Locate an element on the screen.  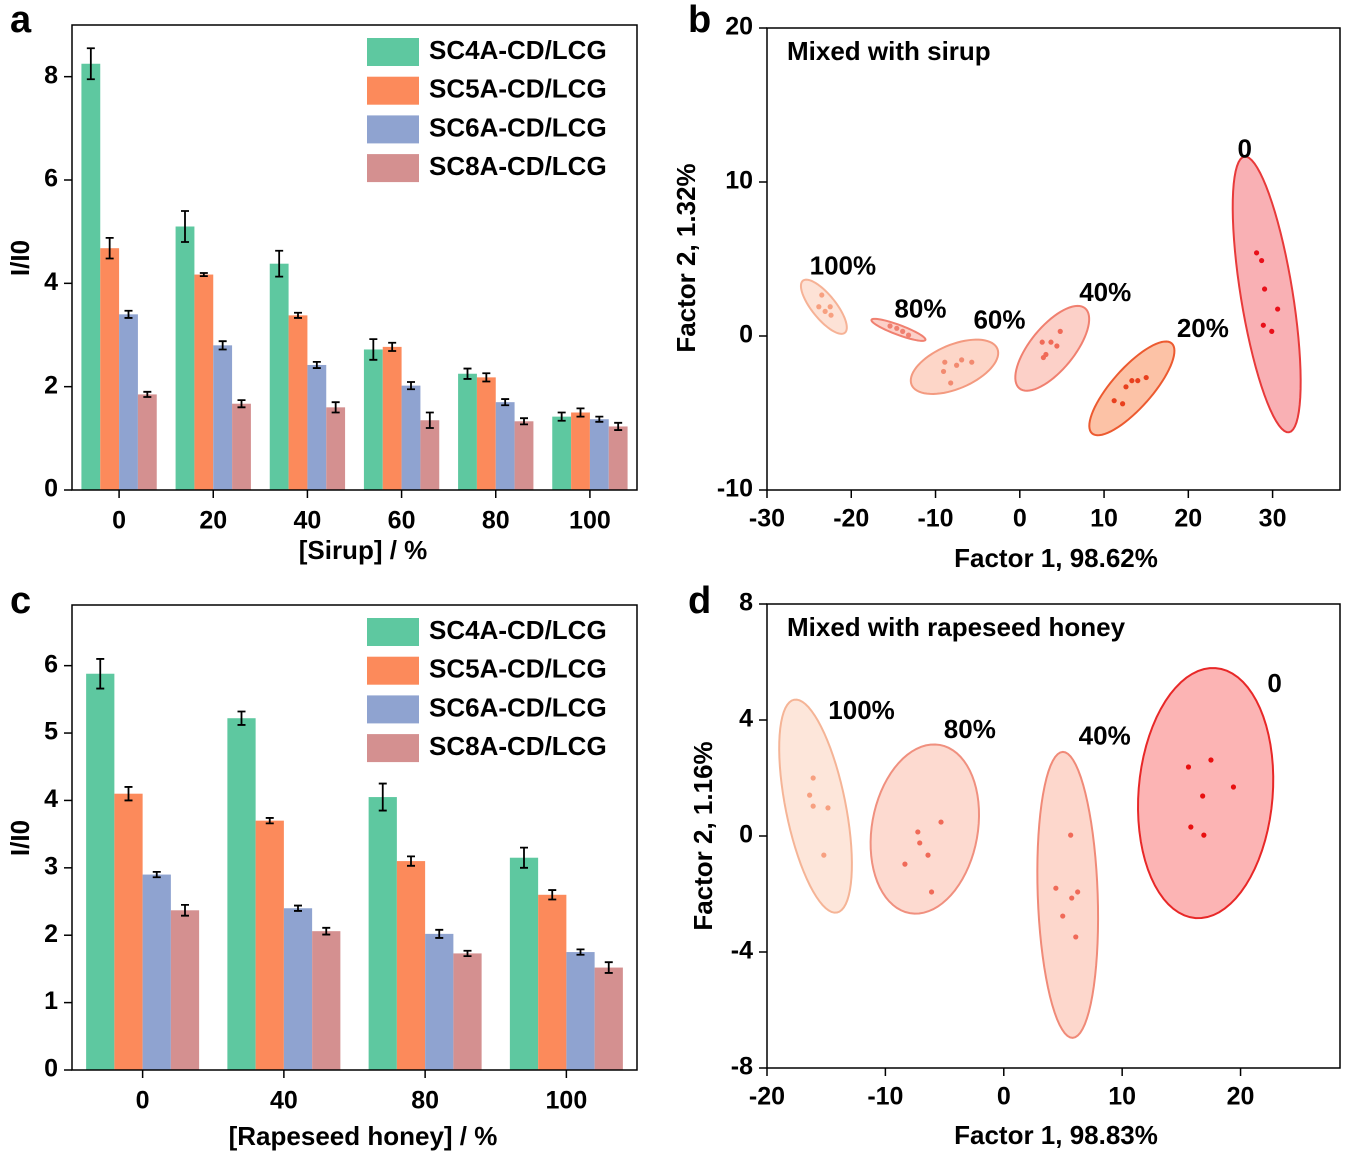
x-axis-label: [Sirup] / % is located at coordinates (363, 550).